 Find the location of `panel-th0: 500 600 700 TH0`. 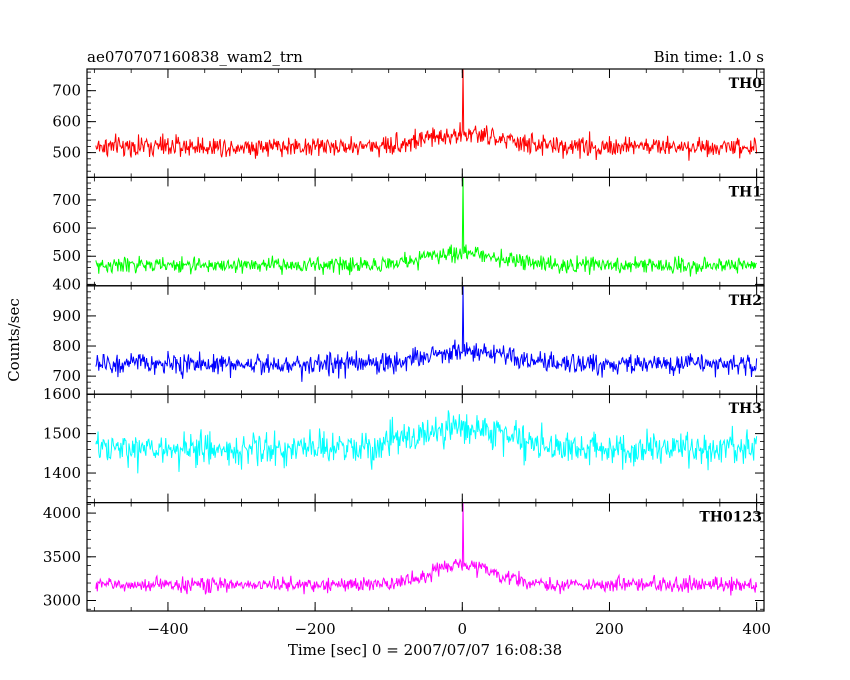

panel-th0: 500 600 700 TH0 is located at coordinates (408, 123).